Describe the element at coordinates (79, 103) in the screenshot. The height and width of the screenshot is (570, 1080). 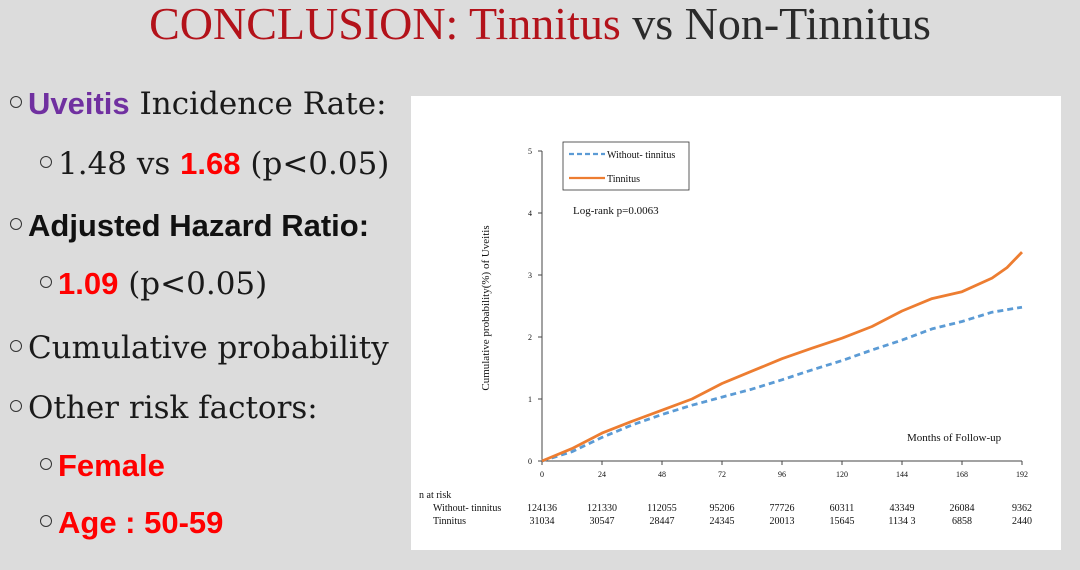
I see `uveitis-word: Uveitis` at that location.